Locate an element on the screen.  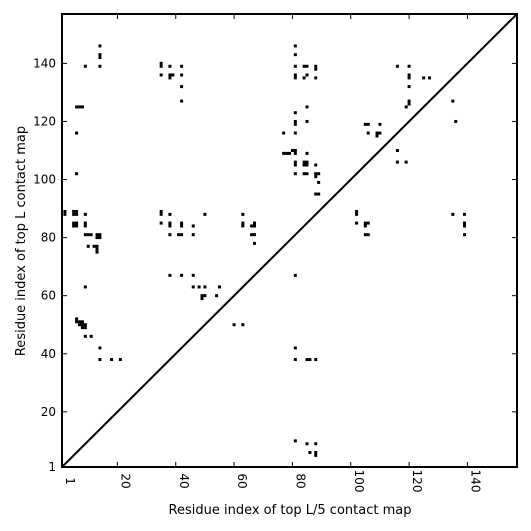
y-tick-label: 60 is located at coordinates (48, 296).